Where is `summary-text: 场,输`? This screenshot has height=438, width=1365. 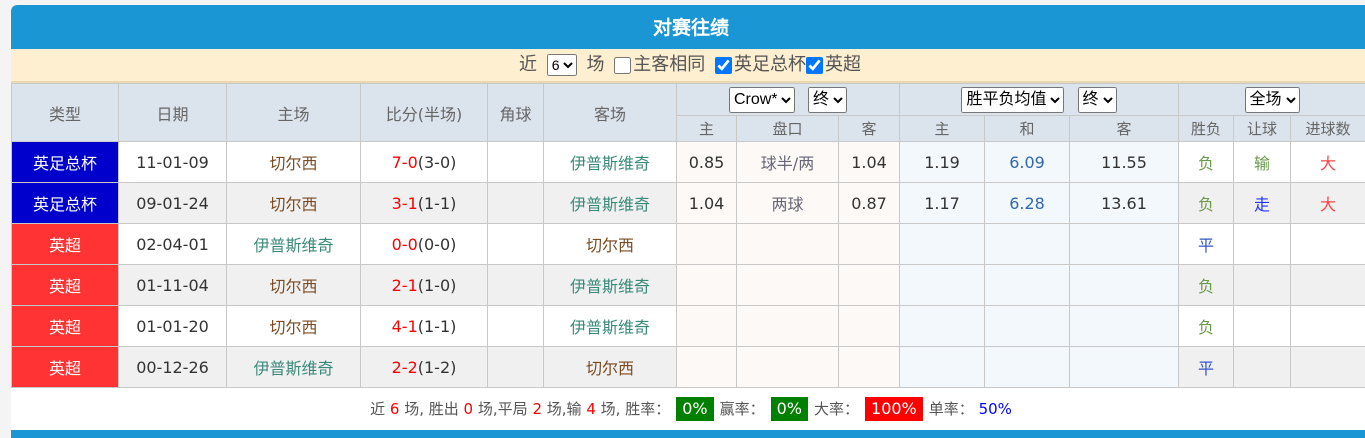
summary-text: 场,输 is located at coordinates (564, 409).